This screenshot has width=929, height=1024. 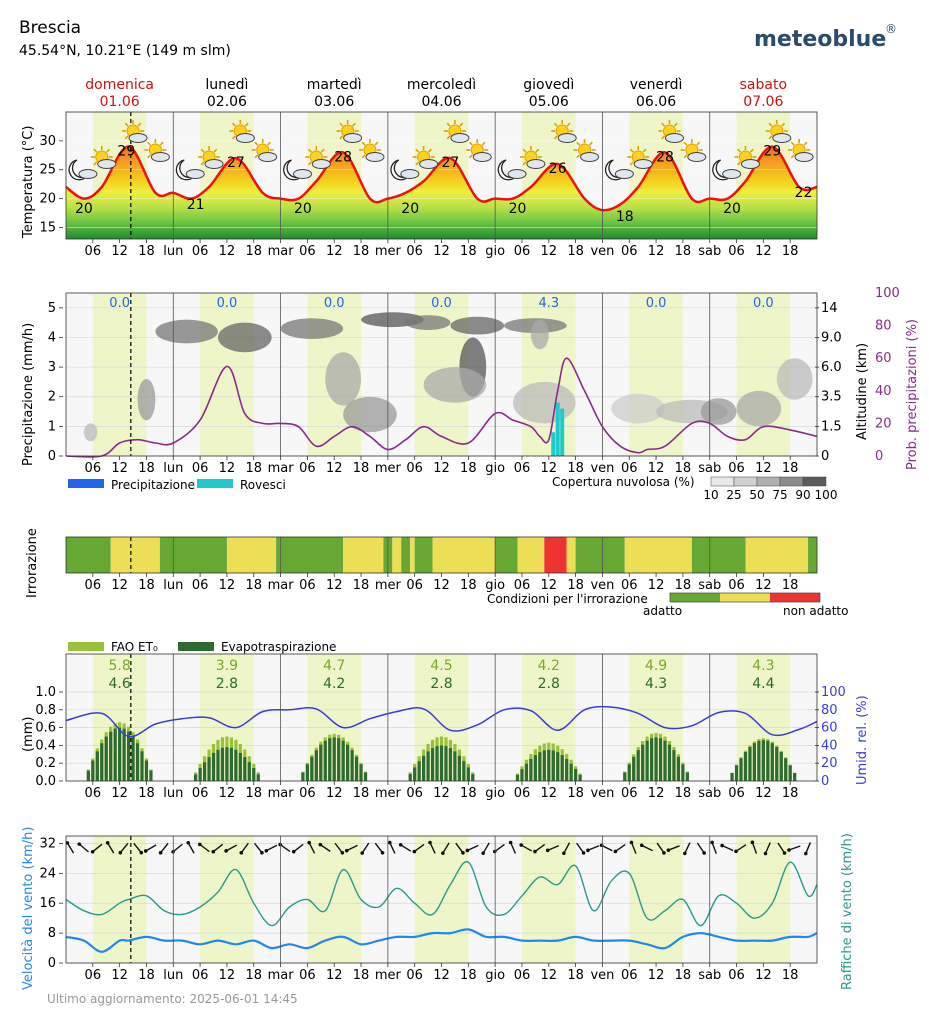 What do you see at coordinates (558, 169) in the screenshot?
I see `temp-max-label: 26` at bounding box center [558, 169].